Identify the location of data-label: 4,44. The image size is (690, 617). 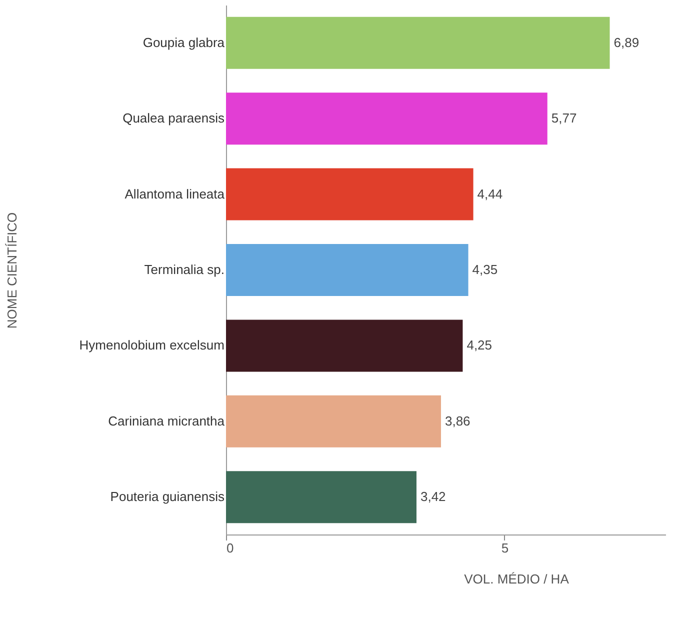
(490, 194).